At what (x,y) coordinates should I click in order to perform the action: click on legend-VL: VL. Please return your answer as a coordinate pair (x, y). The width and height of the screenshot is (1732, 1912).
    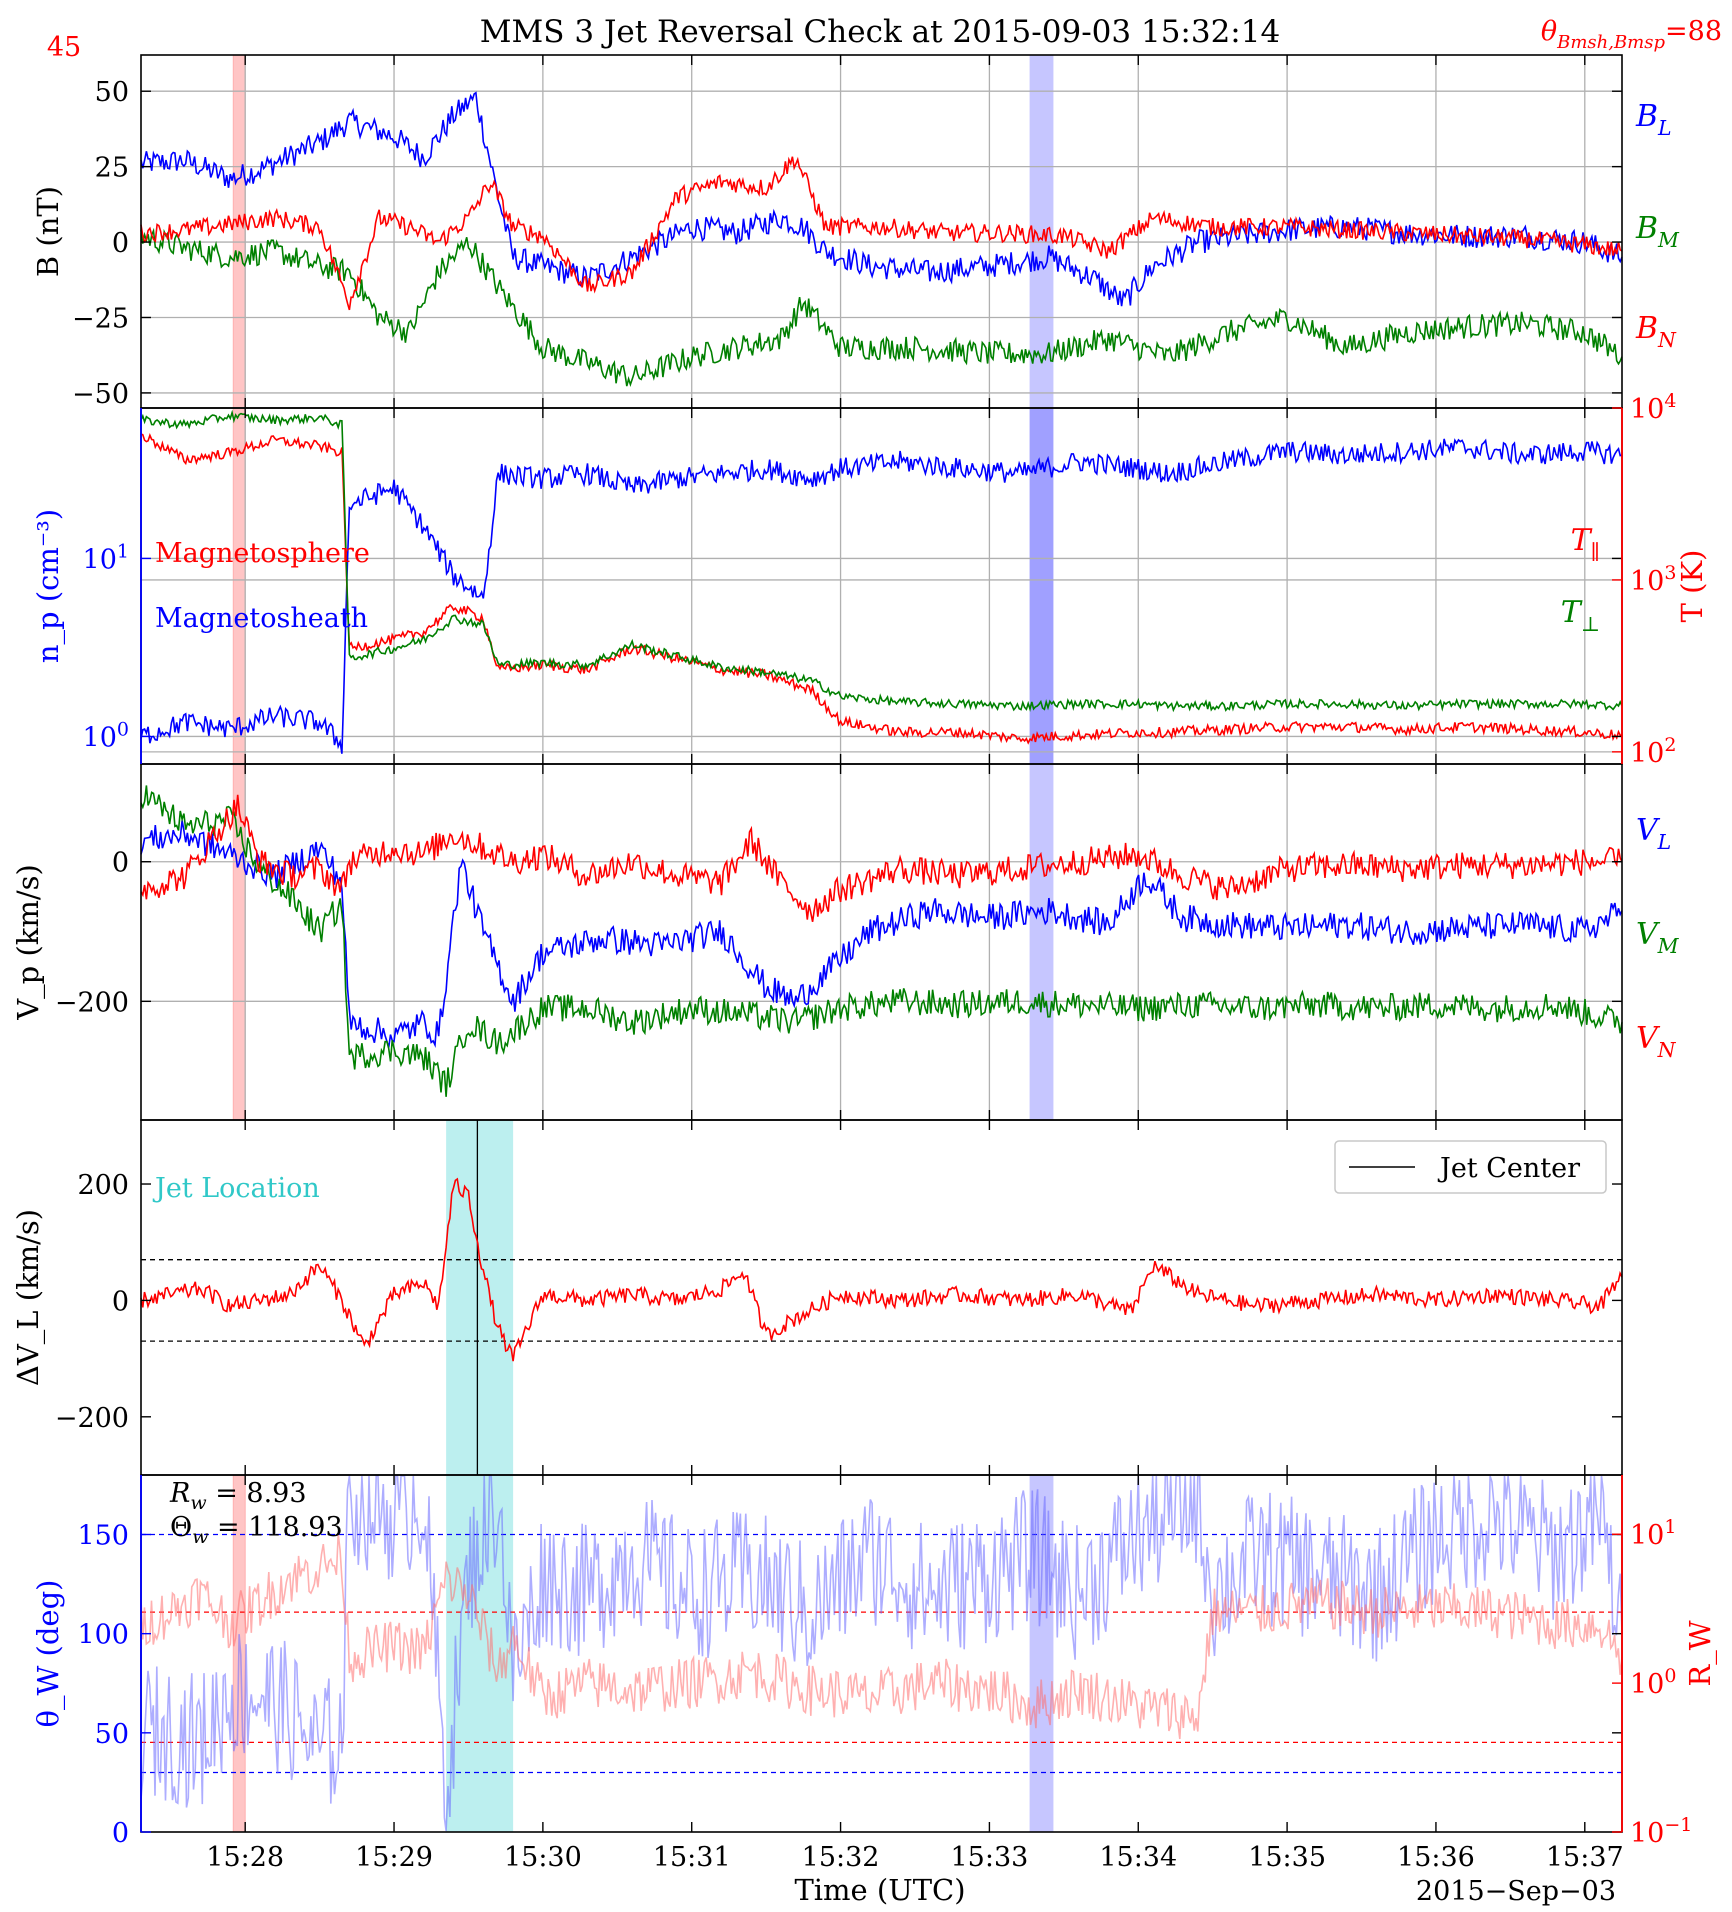
    Looking at the image, I should click on (1653, 833).